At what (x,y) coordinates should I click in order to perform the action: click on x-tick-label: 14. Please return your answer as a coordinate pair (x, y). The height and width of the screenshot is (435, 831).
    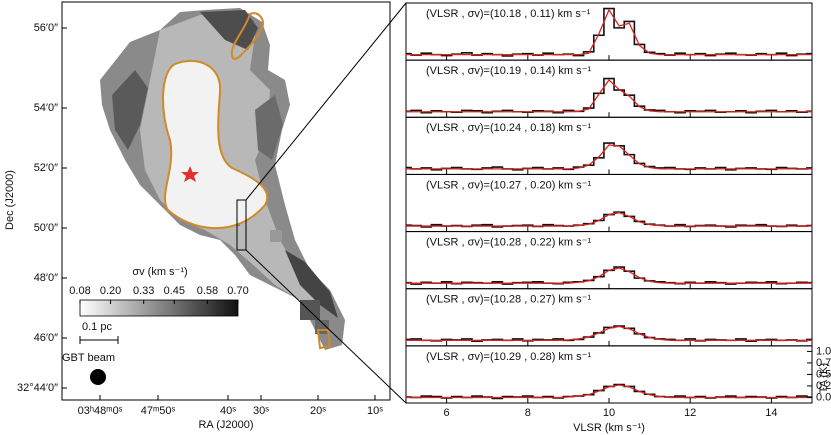
    Looking at the image, I should click on (771, 413).